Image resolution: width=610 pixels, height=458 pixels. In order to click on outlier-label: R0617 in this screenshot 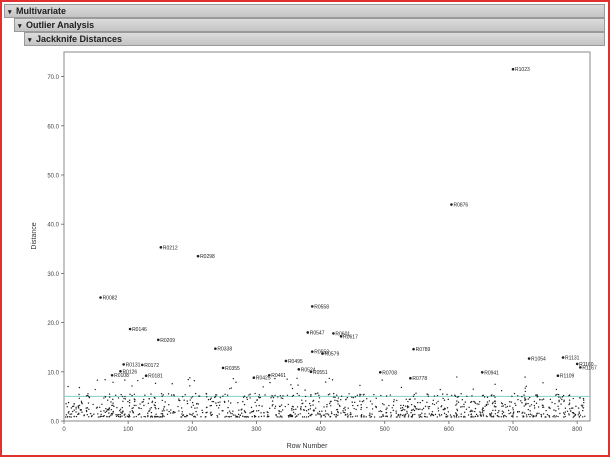, I will do `click(350, 337)`.